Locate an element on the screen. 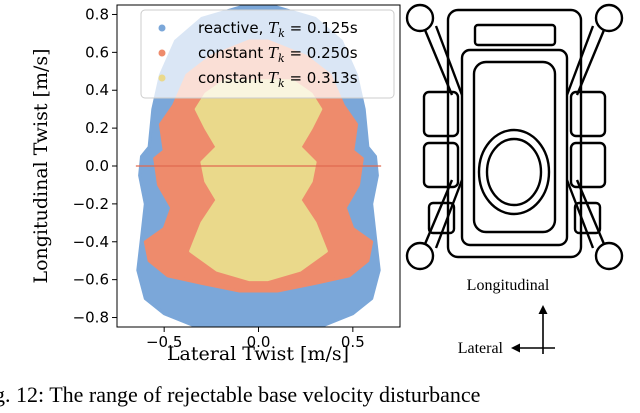  y-tick-label: 0.0 is located at coordinates (97, 166).